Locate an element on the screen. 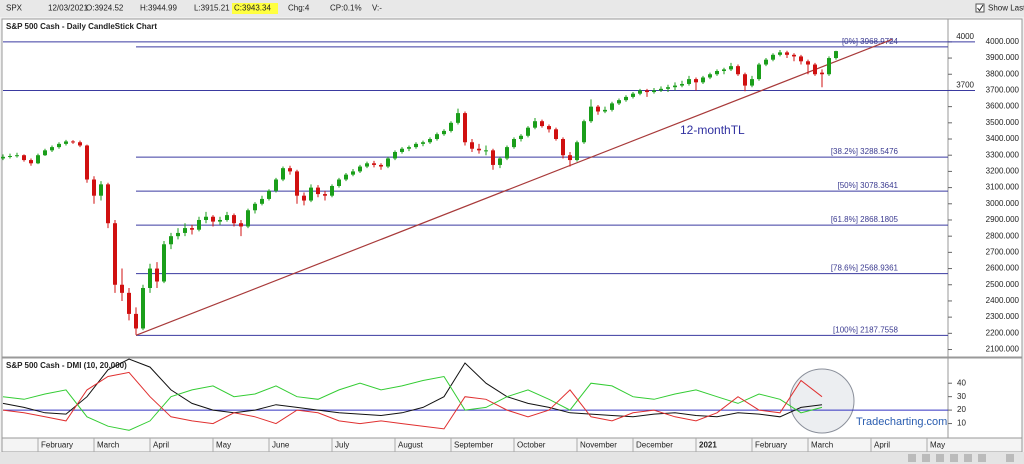 The width and height of the screenshot is (1024, 464). toolbar-field: C:3943.34 is located at coordinates (252, 8).